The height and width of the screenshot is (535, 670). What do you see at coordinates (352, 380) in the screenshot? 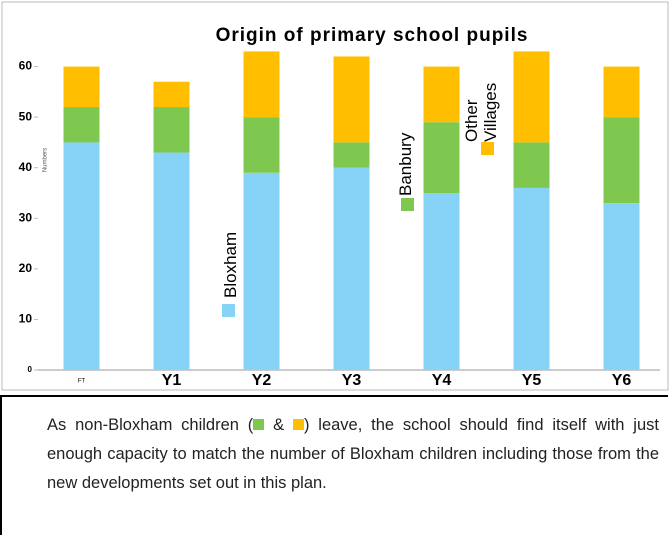
I see `x-tick-label: Y3` at bounding box center [352, 380].